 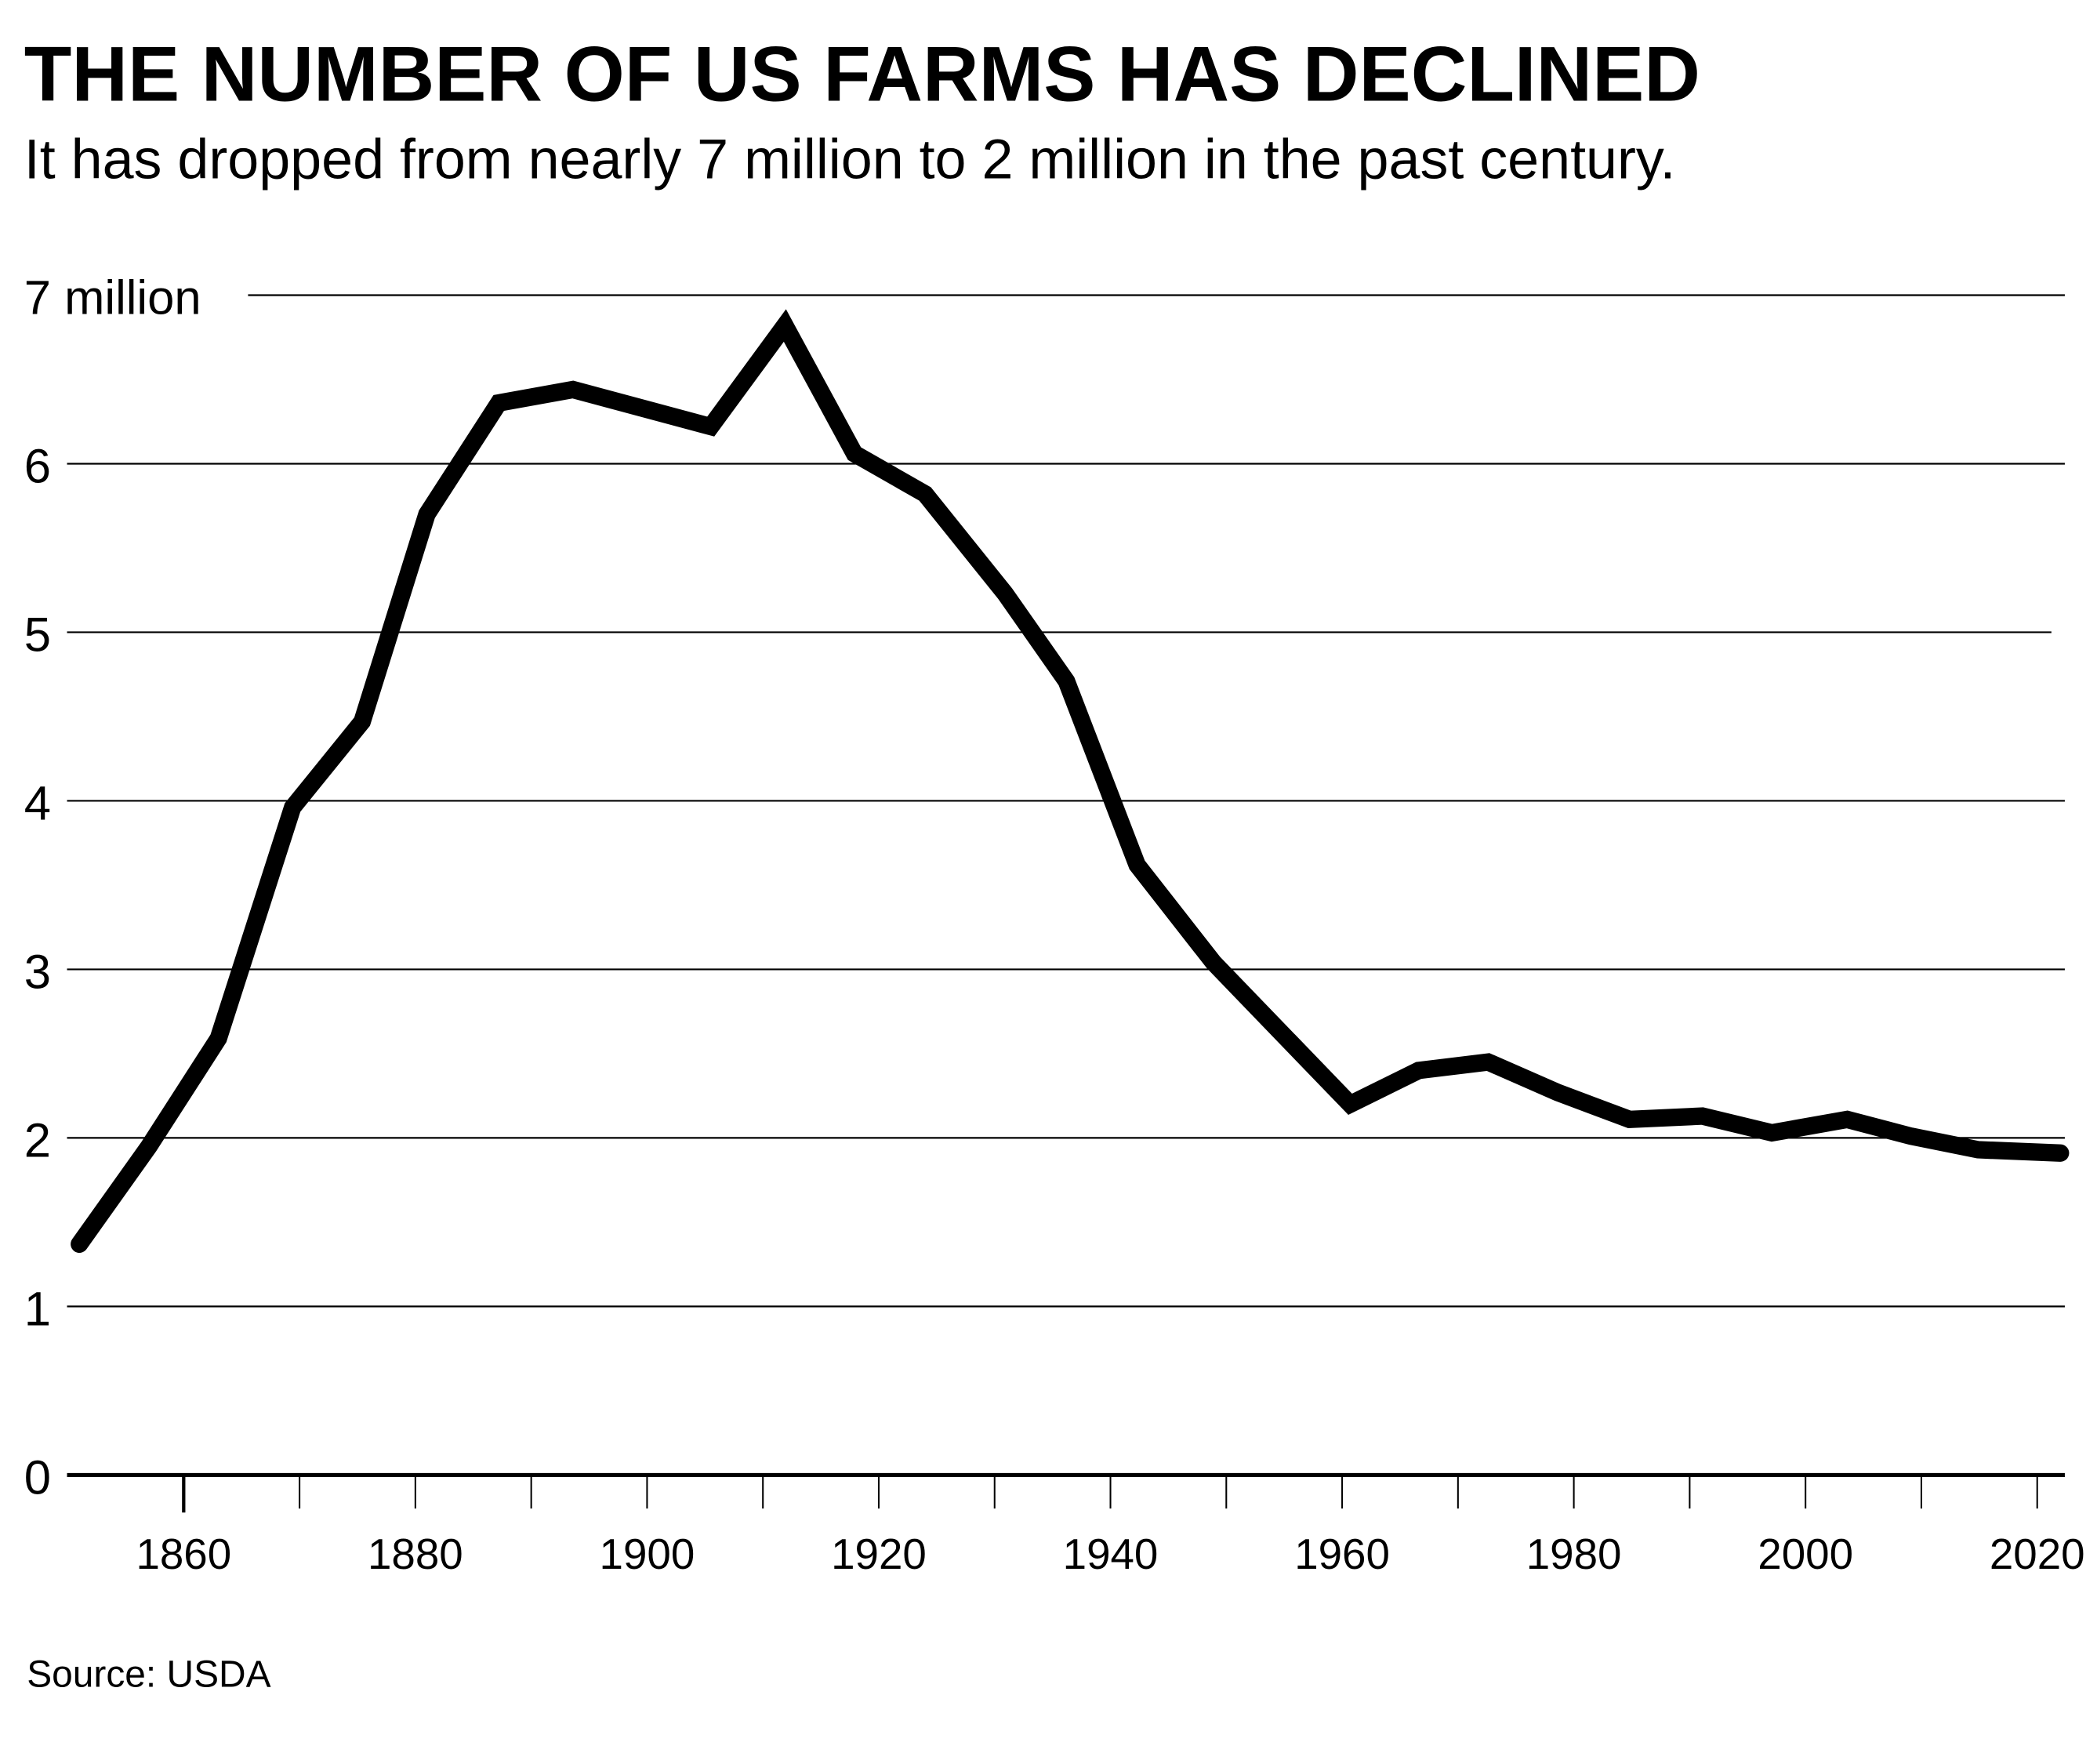 I want to click on source-note: Source: USDA, so click(x=148, y=1675).